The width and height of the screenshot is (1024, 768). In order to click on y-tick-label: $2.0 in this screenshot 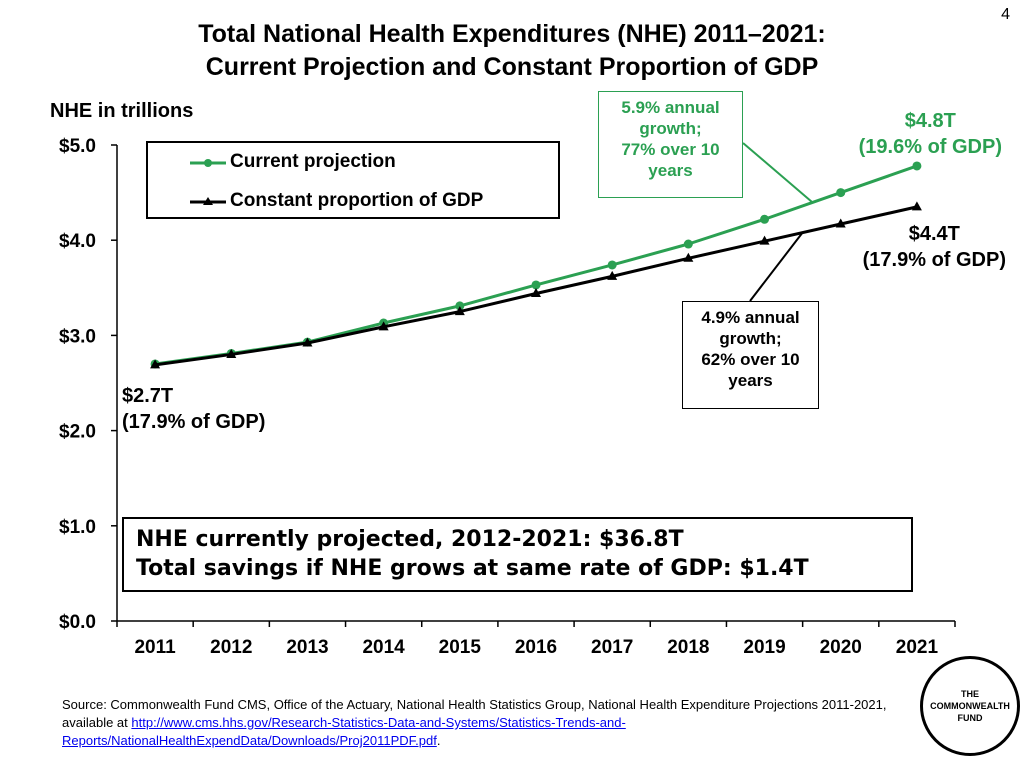, I will do `click(77, 432)`.